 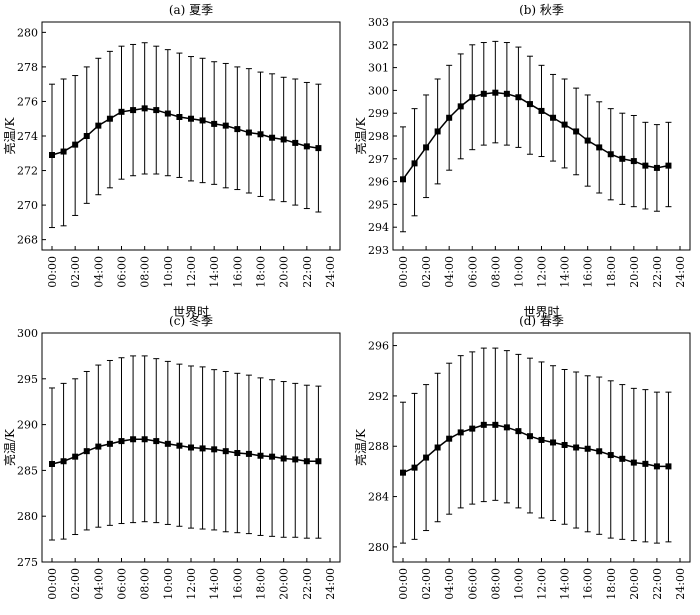 I want to click on y-tick-label: 280, so click(x=27, y=32).